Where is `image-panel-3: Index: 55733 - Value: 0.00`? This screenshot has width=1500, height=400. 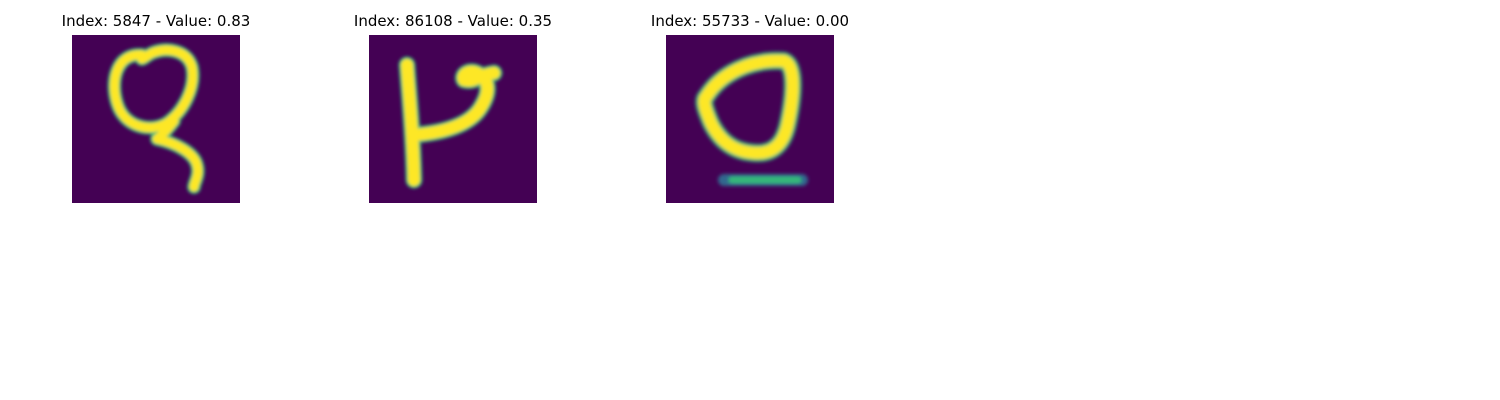
image-panel-3: Index: 55733 - Value: 0.00 is located at coordinates (750, 110).